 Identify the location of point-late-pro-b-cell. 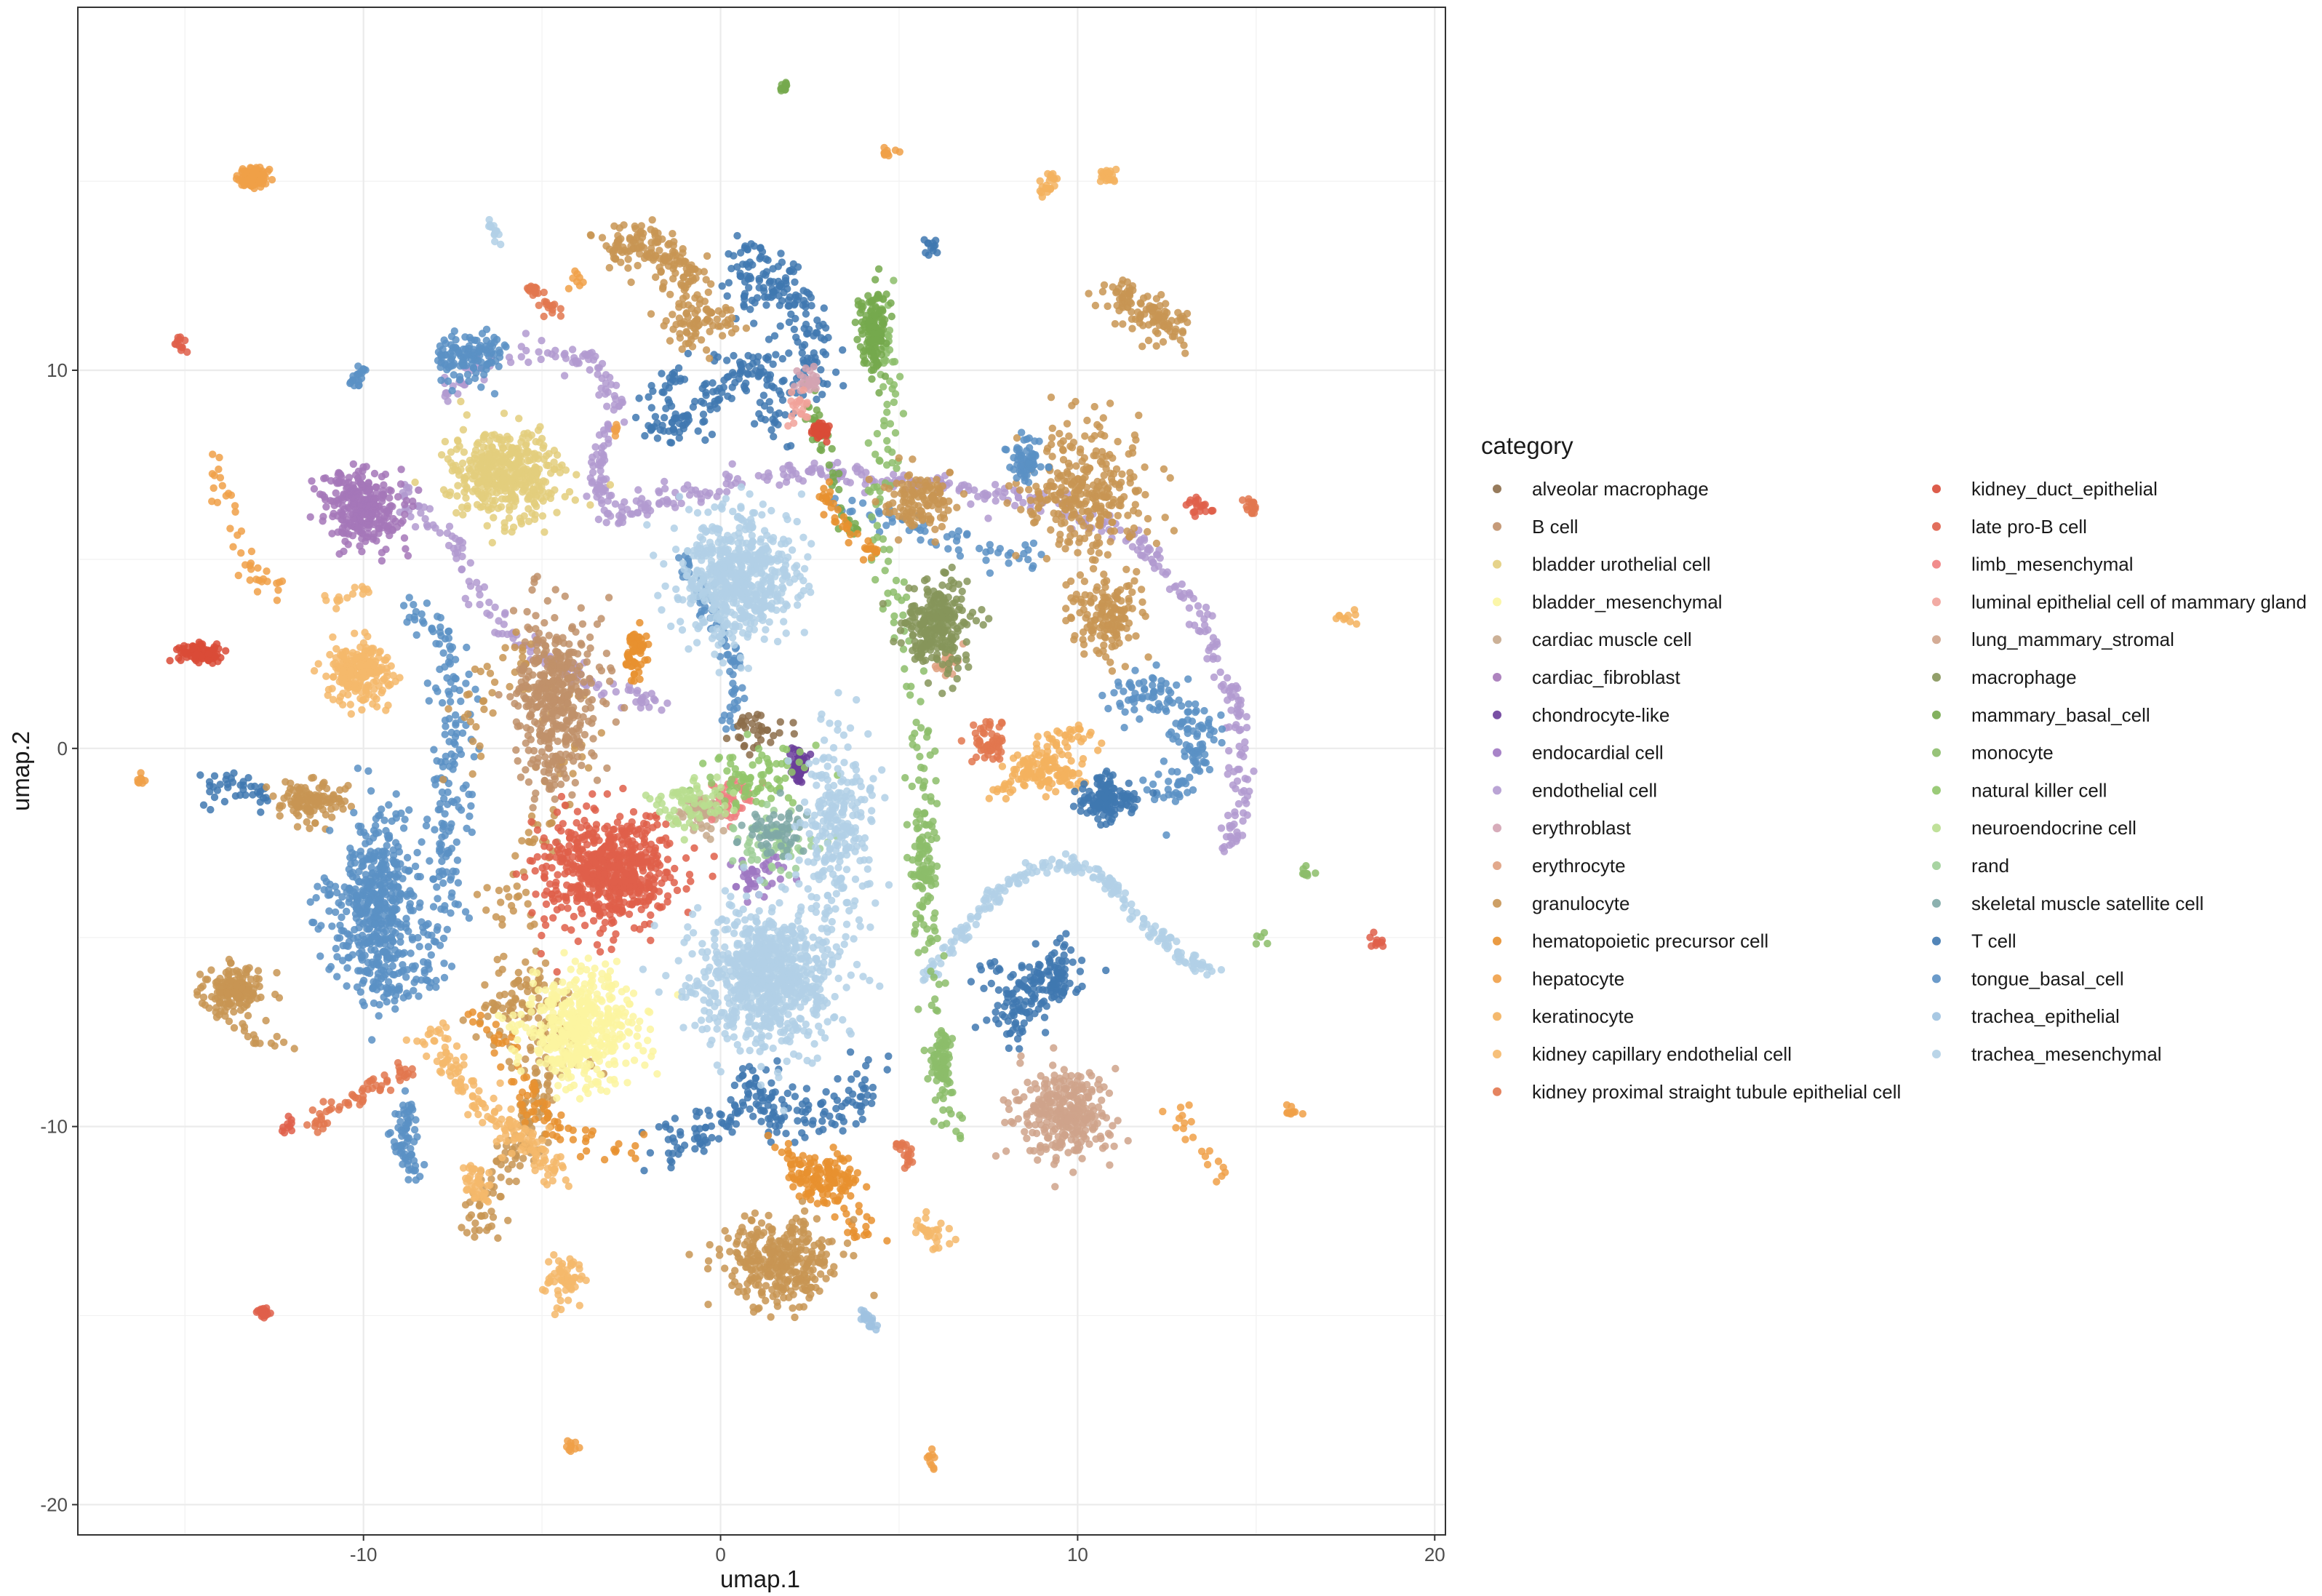
(1212, 510).